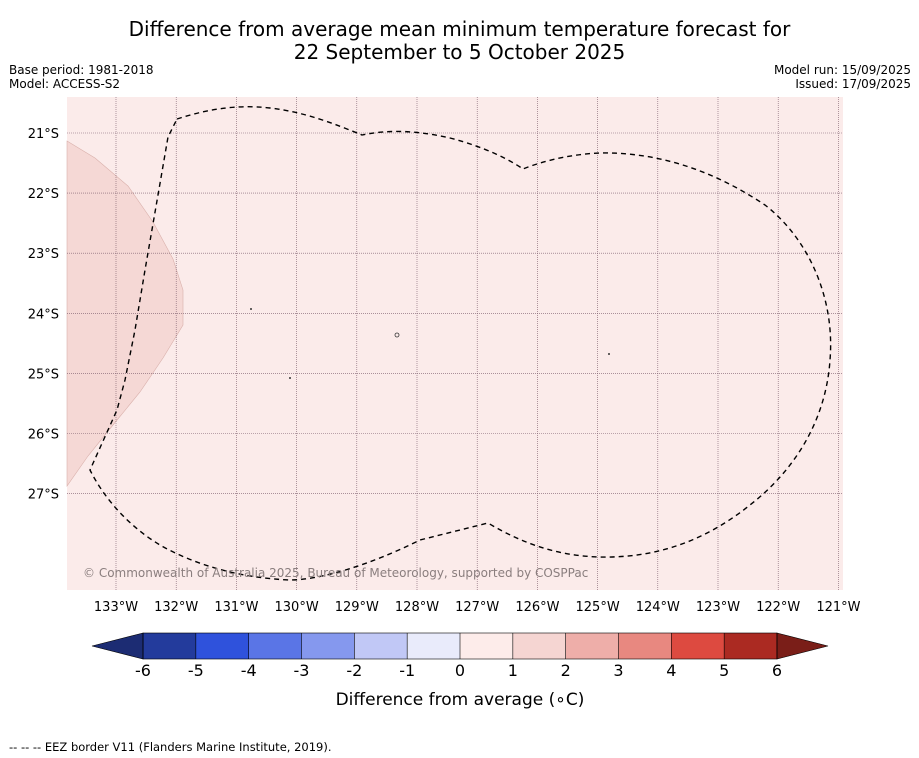 The height and width of the screenshot is (758, 919). Describe the element at coordinates (357, 607) in the screenshot. I see `longitude-label: 129°W` at that location.